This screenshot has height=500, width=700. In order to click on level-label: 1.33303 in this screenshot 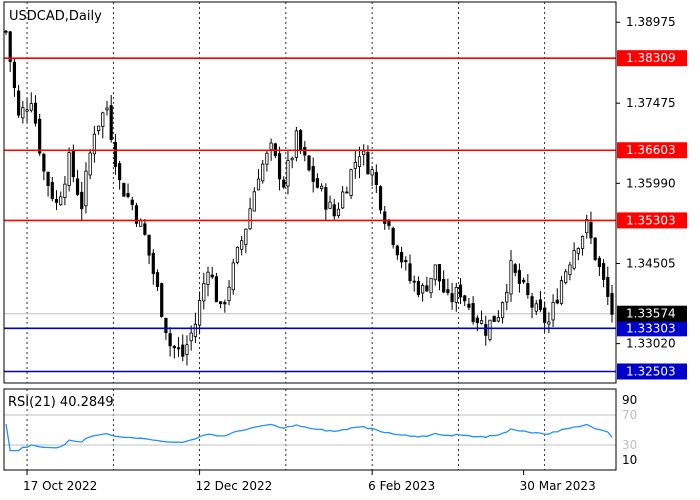, I will do `click(651, 328)`.